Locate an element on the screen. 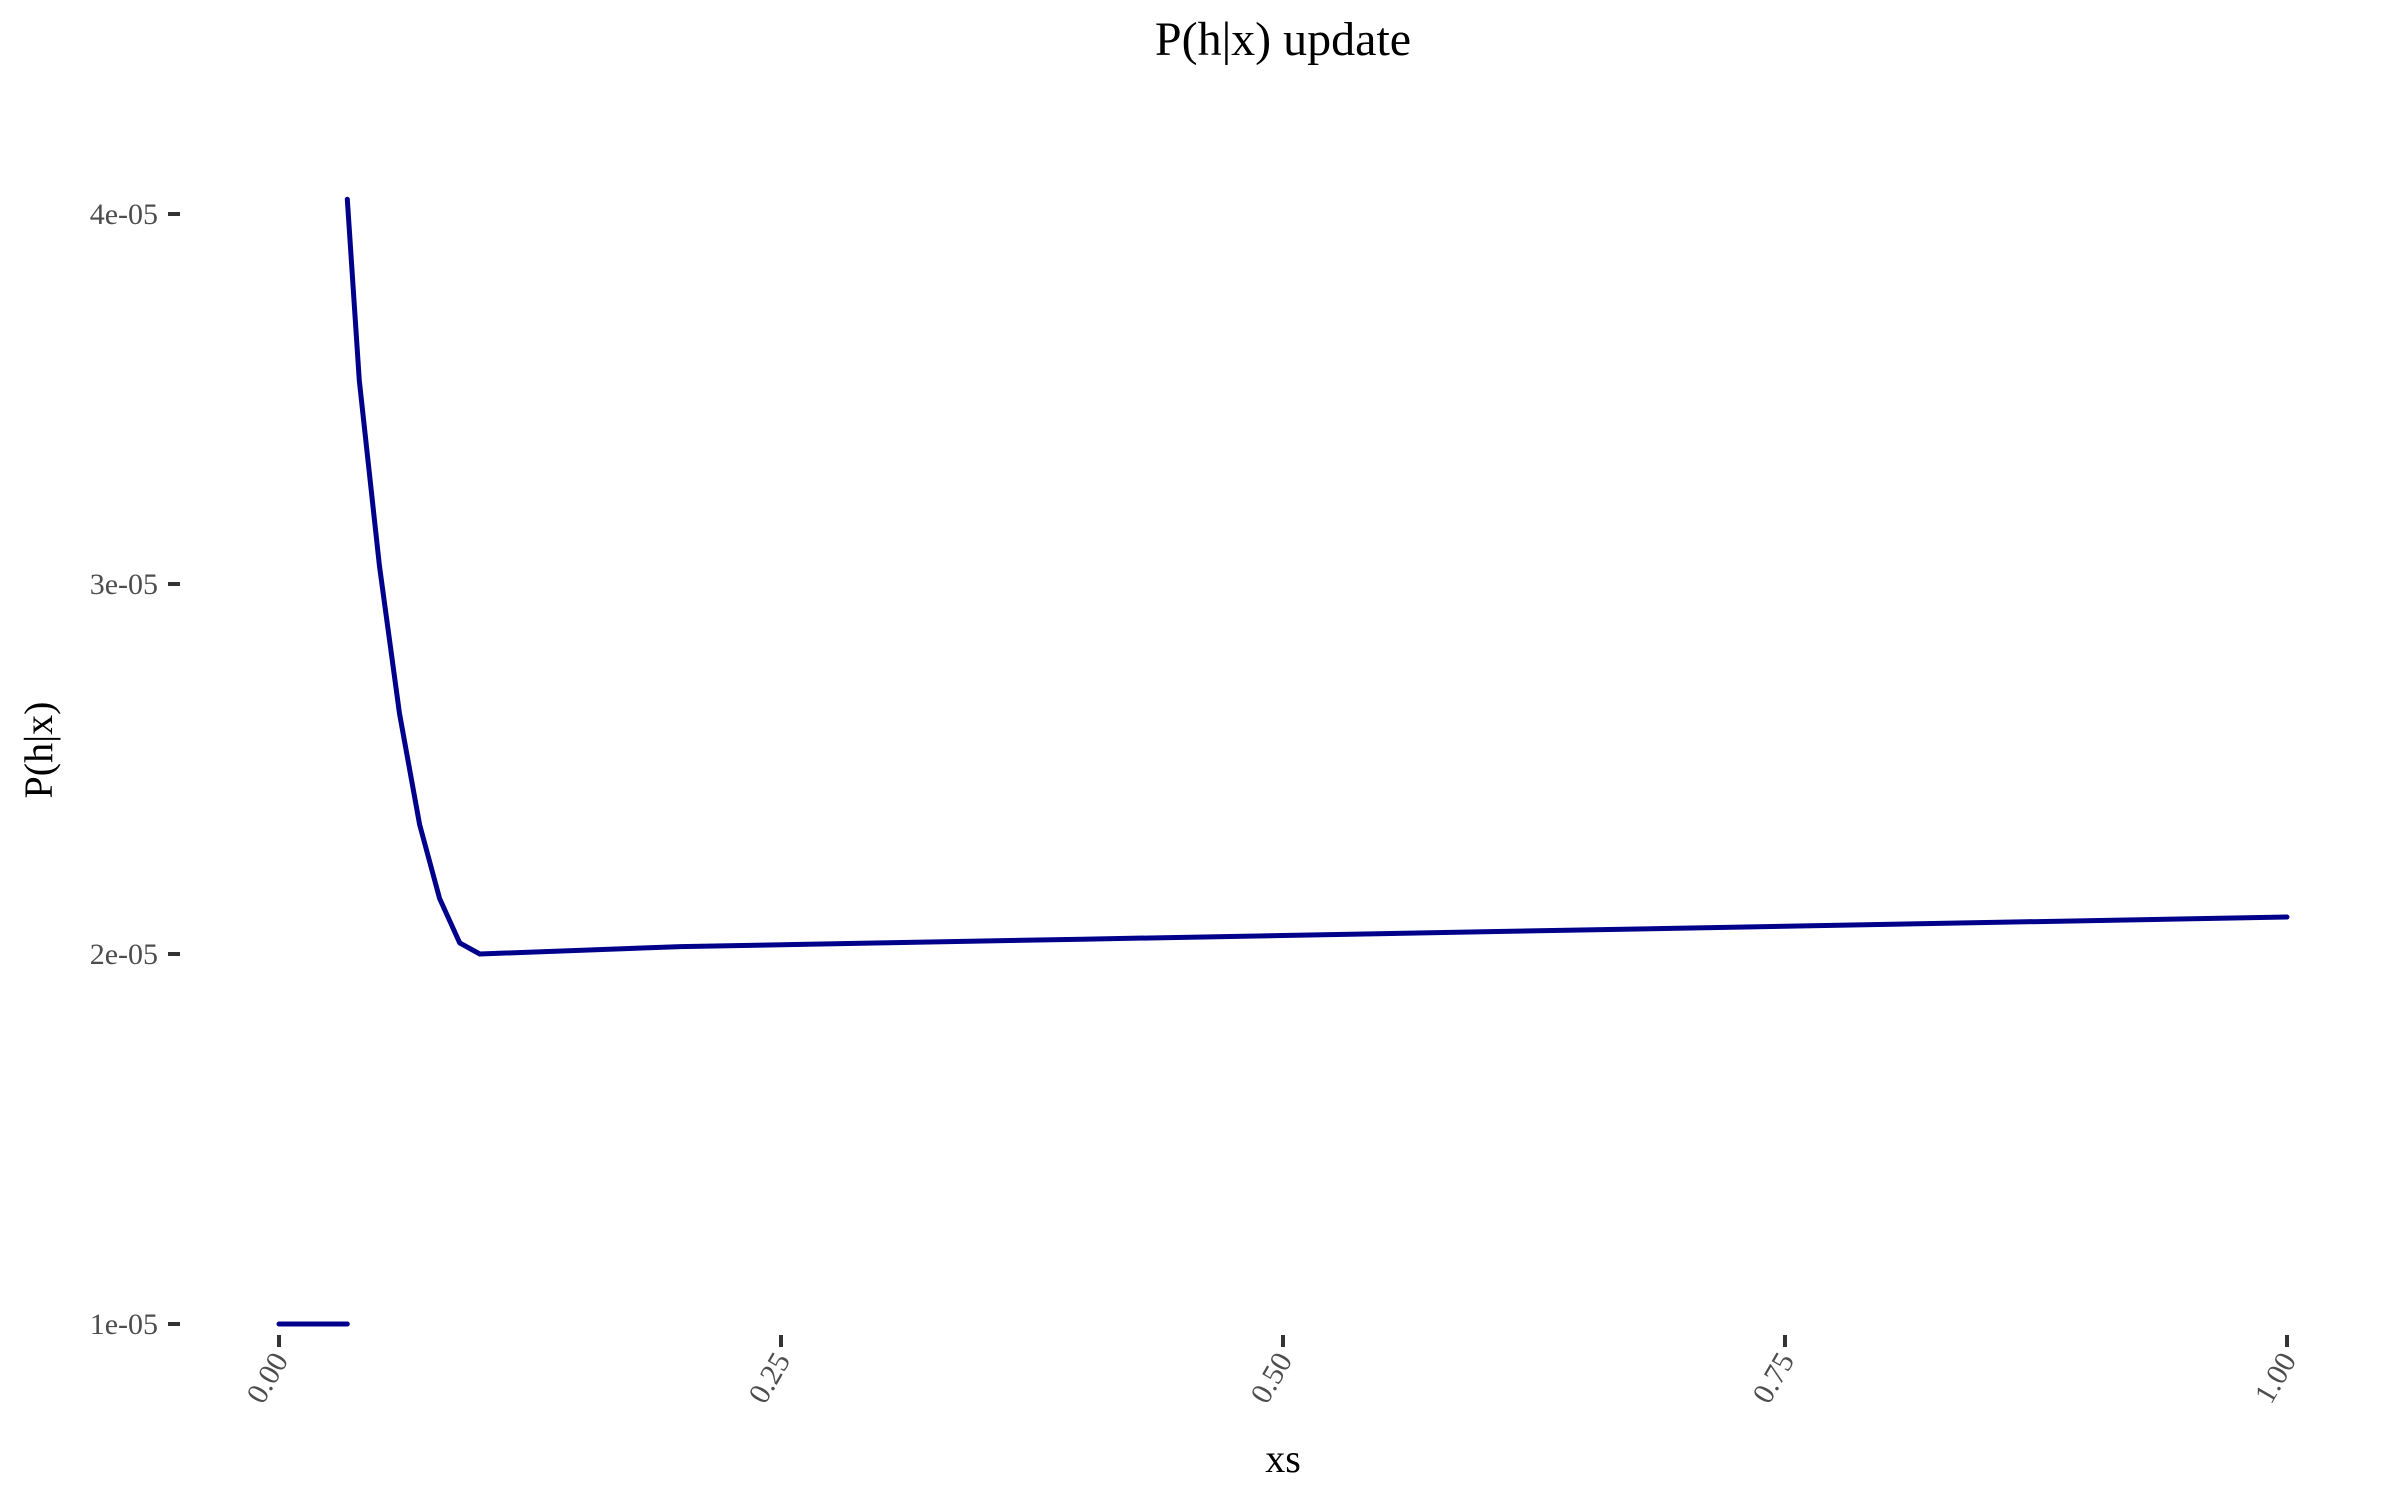  x-tick-label: 0.25 is located at coordinates (769, 1378).